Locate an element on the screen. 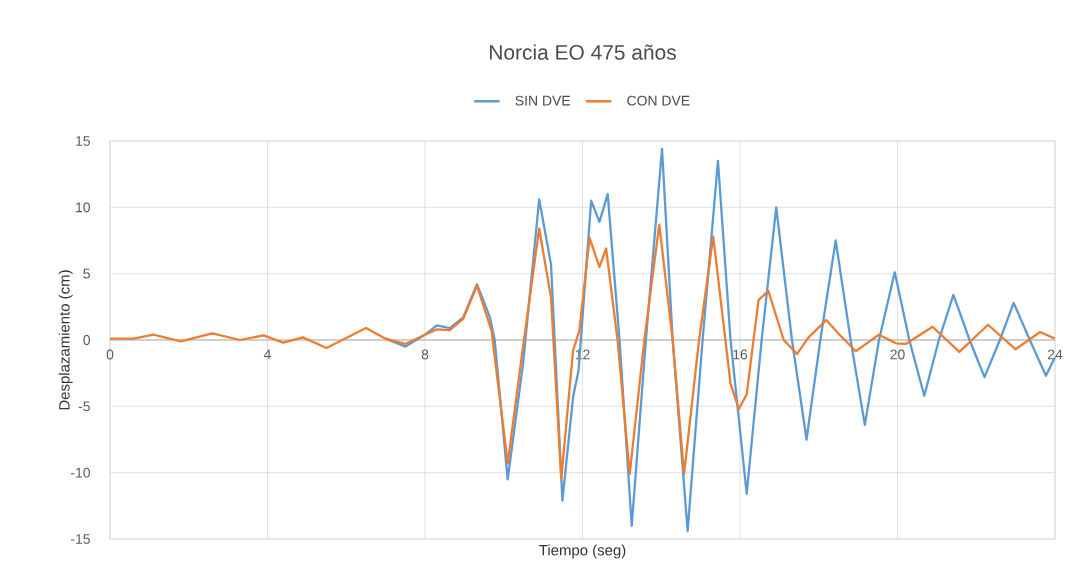 The height and width of the screenshot is (585, 1075). x-tick-label: 8 is located at coordinates (425, 354).